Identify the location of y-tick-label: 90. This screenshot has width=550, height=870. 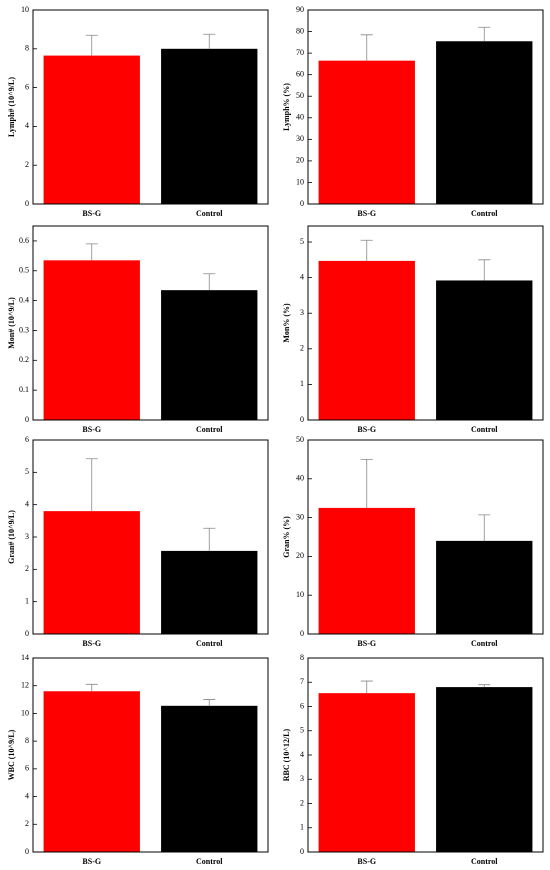
(300, 9).